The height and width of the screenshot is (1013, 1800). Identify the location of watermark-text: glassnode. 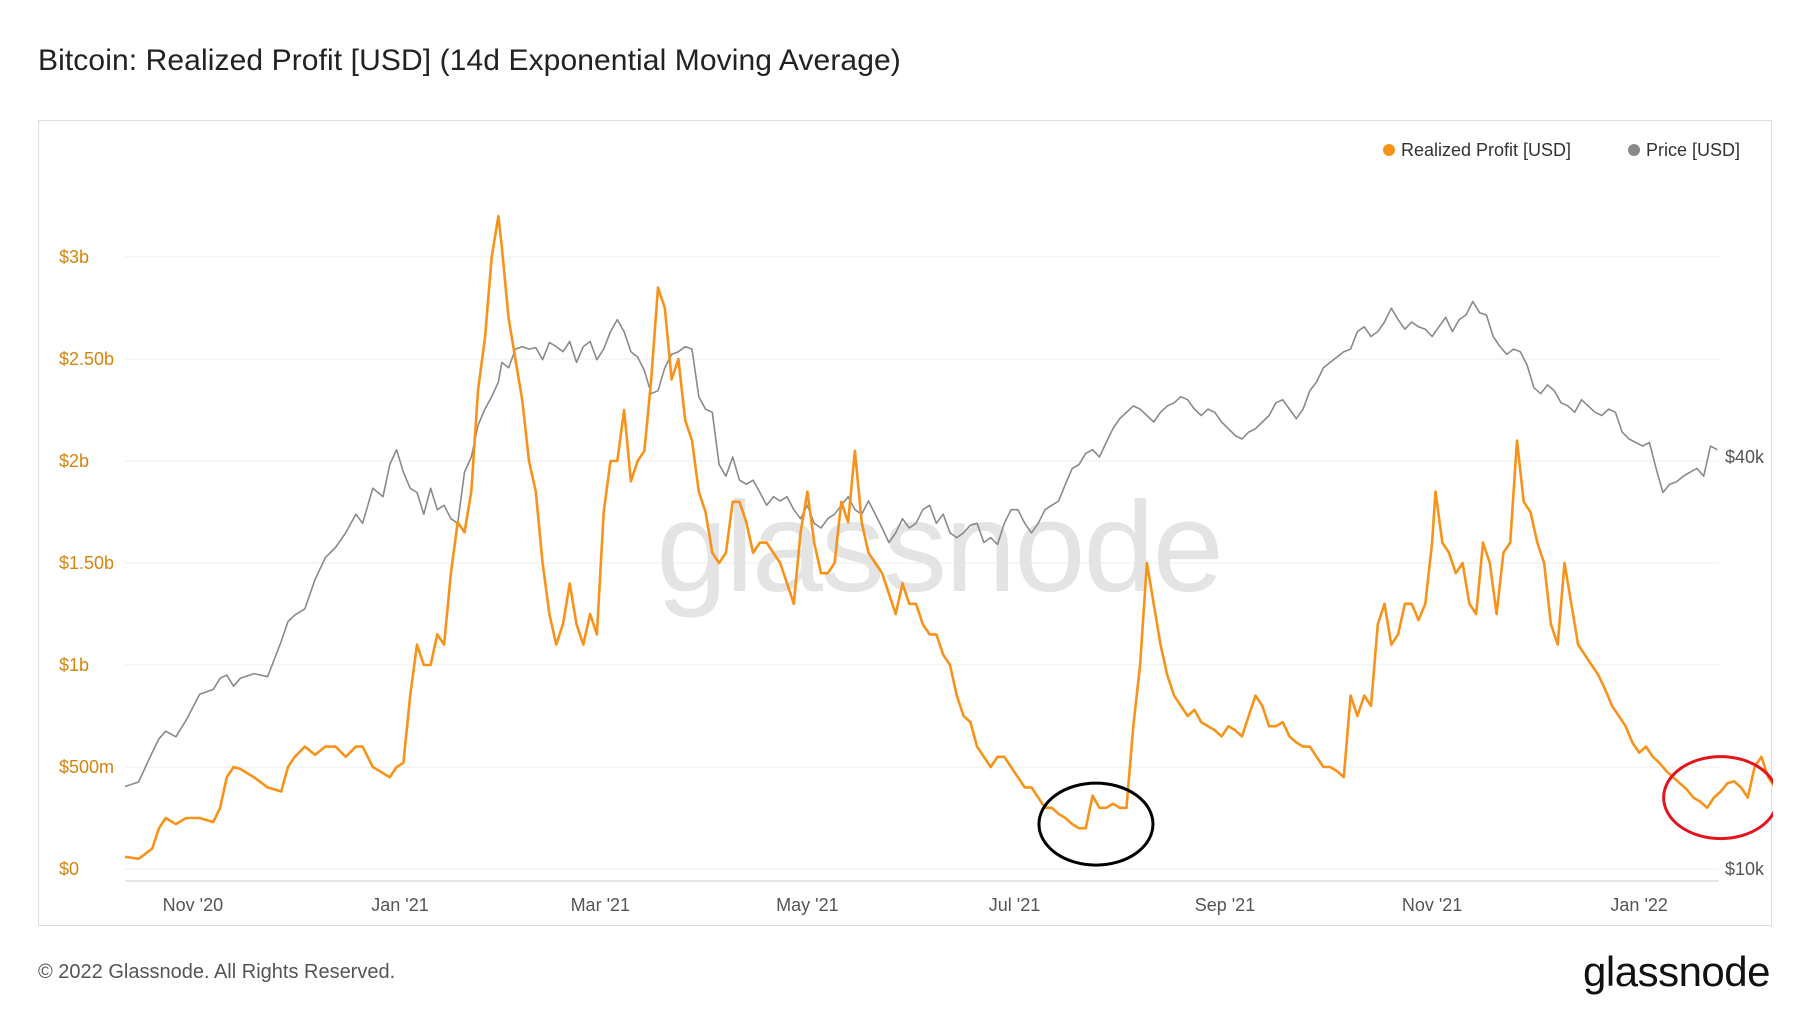
(939, 547).